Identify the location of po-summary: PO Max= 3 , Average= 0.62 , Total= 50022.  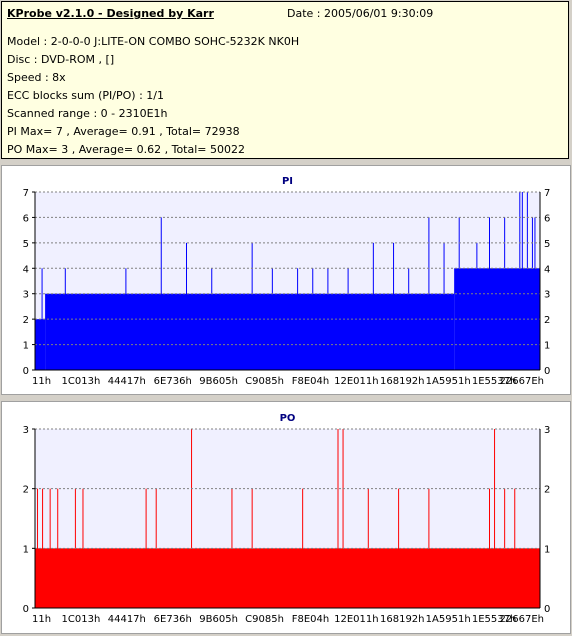
(126, 149).